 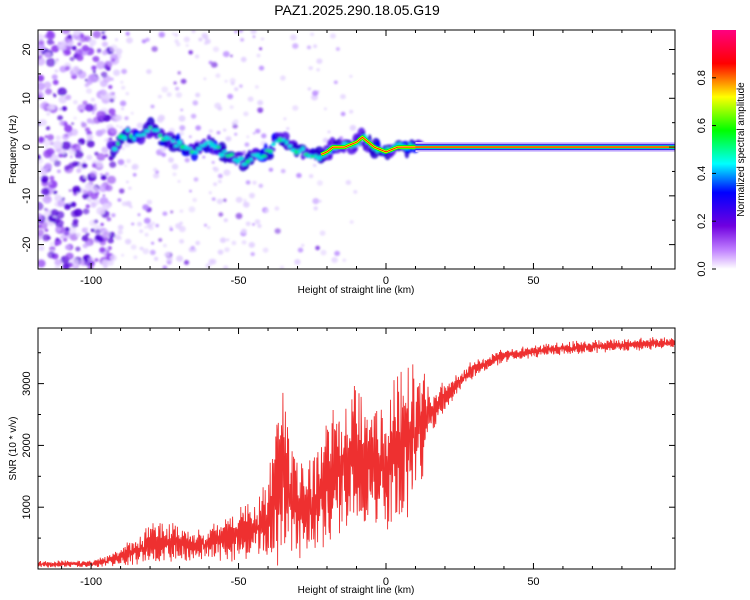 I want to click on spectrogram-y-axis-label: Frequency (Hz), so click(x=13, y=149).